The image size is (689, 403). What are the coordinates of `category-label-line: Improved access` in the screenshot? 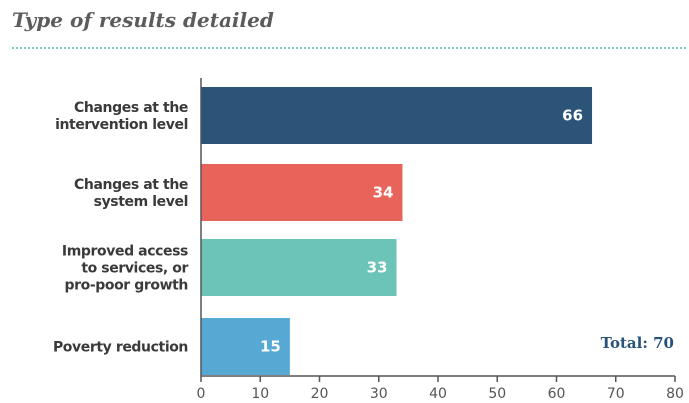 It's located at (125, 252).